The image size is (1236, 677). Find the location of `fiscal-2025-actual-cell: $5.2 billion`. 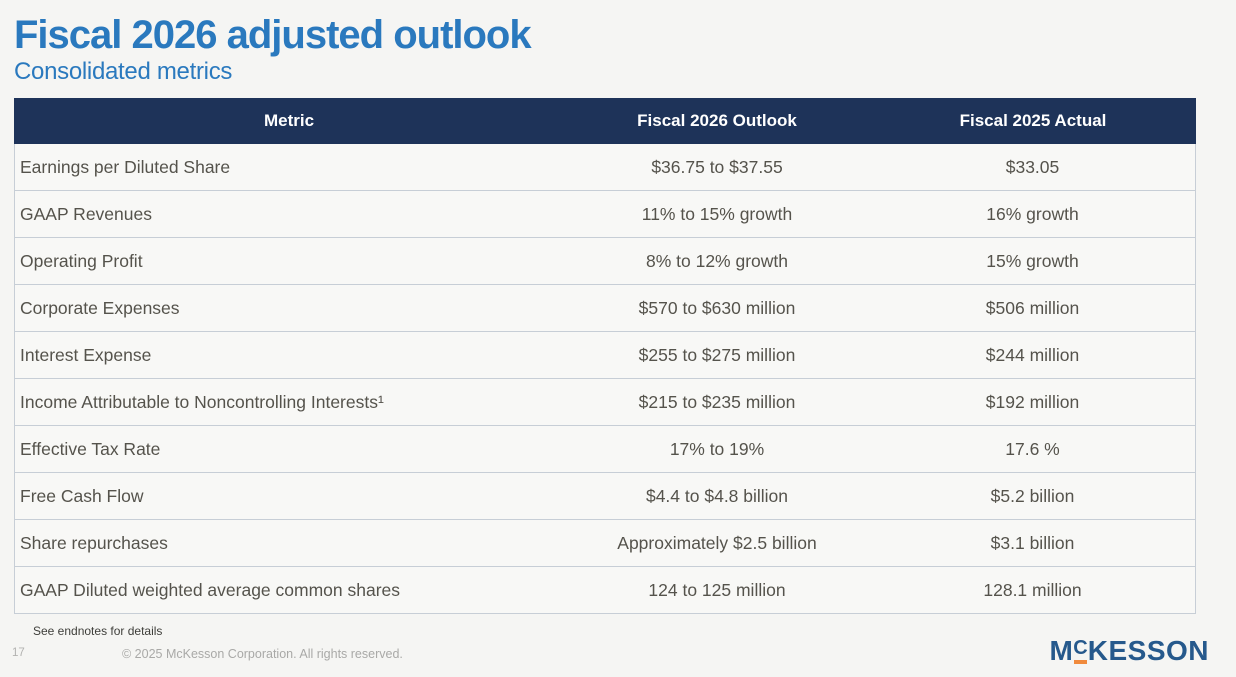

fiscal-2025-actual-cell: $5.2 billion is located at coordinates (1033, 497).